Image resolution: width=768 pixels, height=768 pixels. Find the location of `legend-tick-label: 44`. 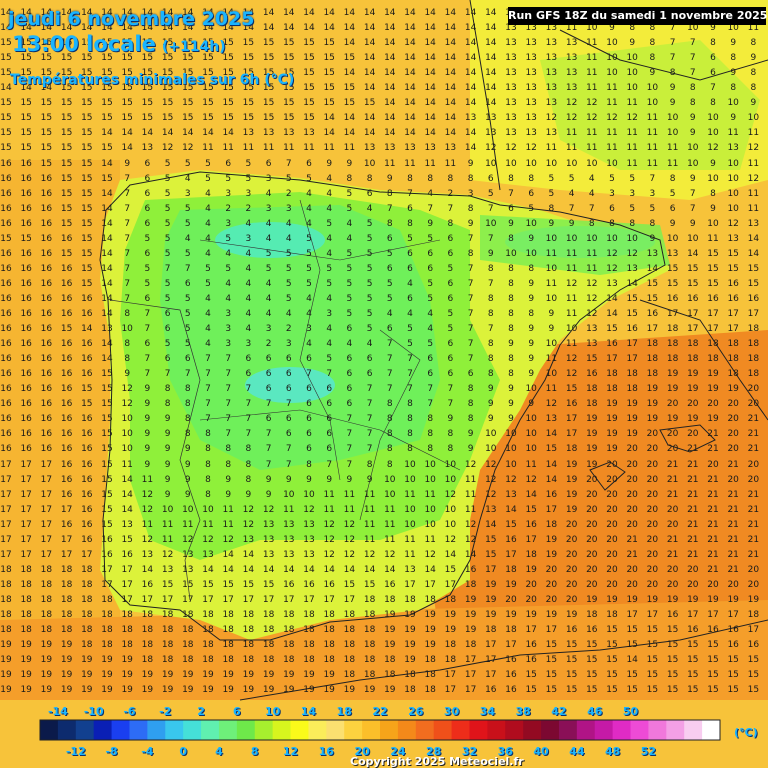

legend-tick-label: 44 is located at coordinates (577, 751).